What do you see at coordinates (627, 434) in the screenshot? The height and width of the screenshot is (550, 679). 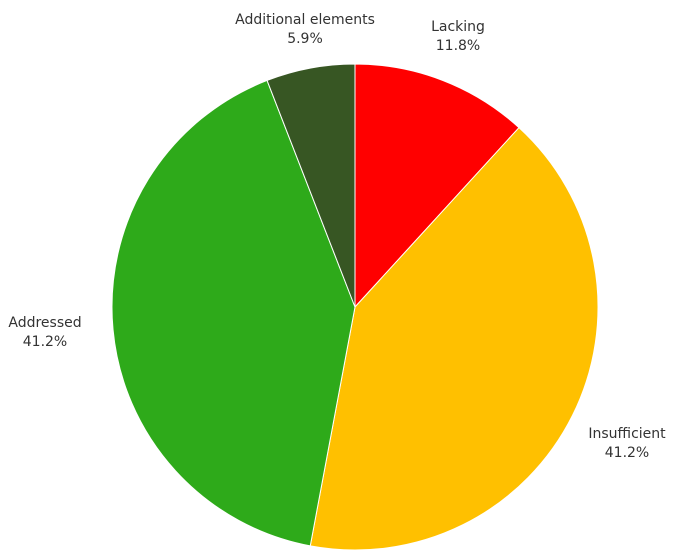 I see `slice-category-label: Insufficient` at bounding box center [627, 434].